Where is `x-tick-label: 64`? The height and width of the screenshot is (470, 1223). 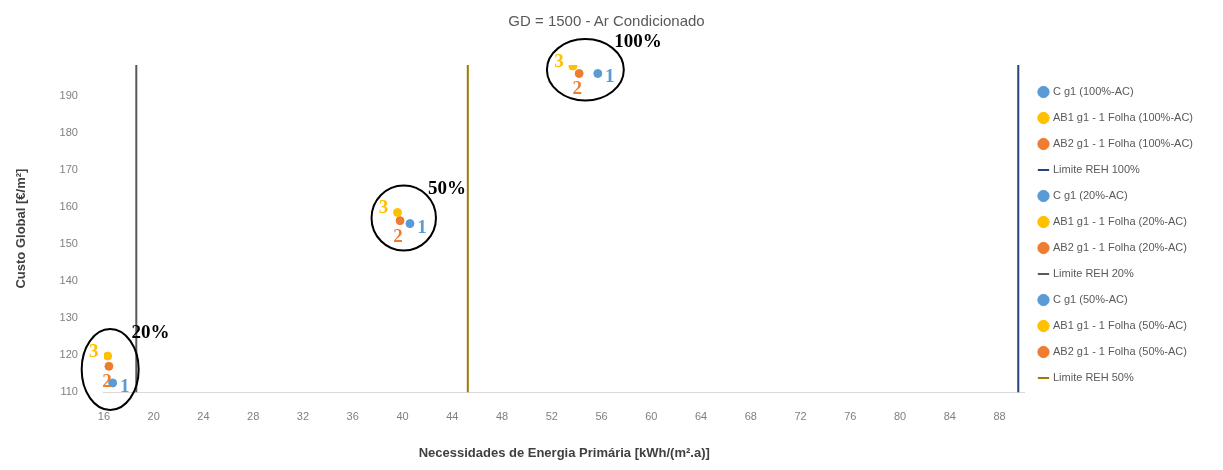
x-tick-label: 64 is located at coordinates (701, 415).